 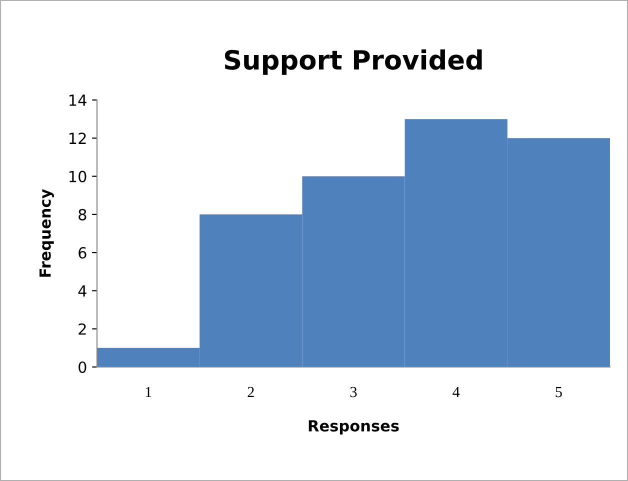 I want to click on chart-title: Support Provided, so click(x=353, y=62).